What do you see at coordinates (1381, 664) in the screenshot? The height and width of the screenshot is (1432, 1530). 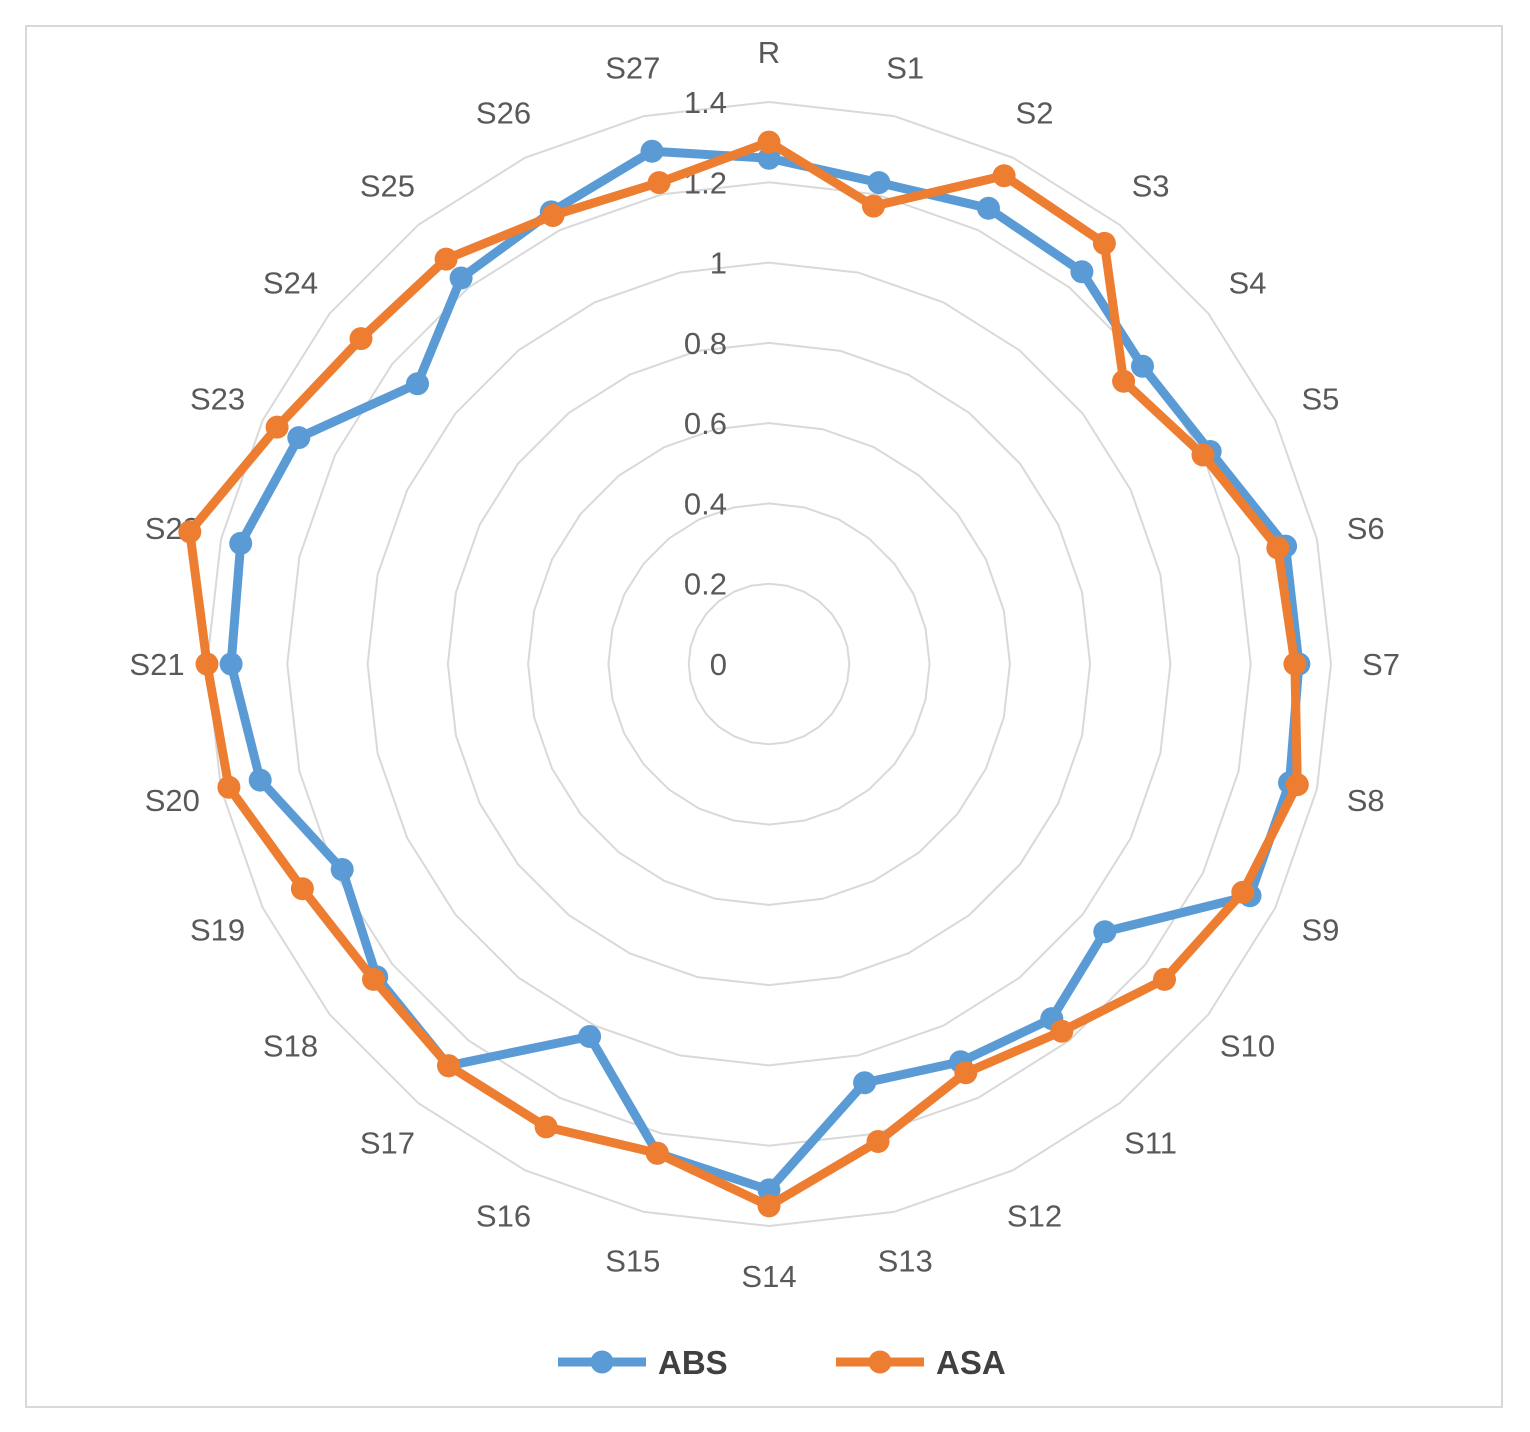 I see `category-label: S7` at bounding box center [1381, 664].